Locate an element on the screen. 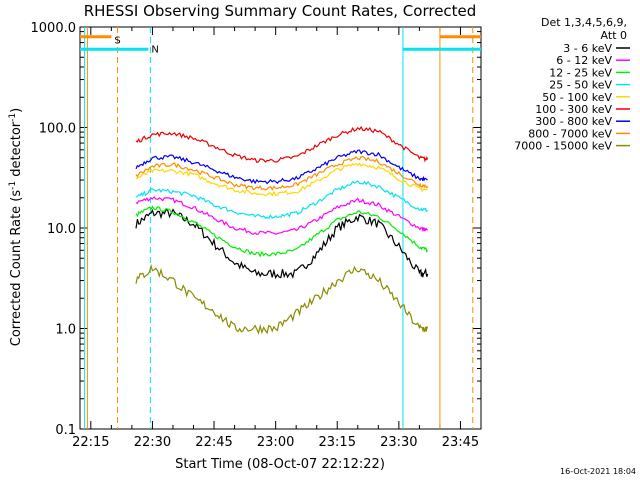 The width and height of the screenshot is (640, 480). x-tick-label: 23:45 is located at coordinates (460, 442).